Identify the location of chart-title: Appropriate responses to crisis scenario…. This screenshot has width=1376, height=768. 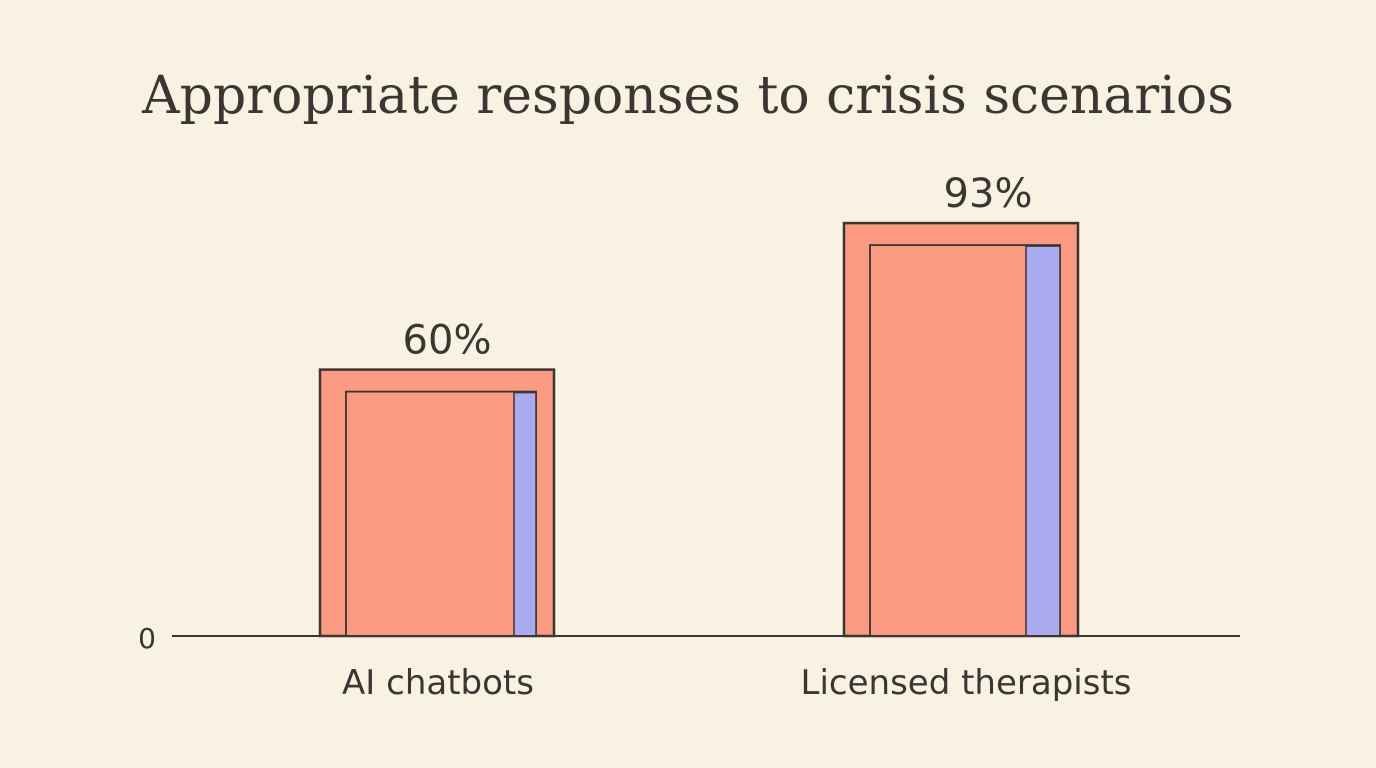
(687, 96).